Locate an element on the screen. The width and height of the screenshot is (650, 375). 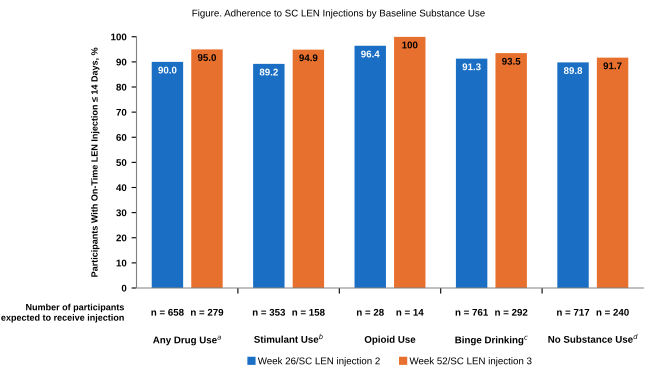
y-tick-label: 0 is located at coordinates (124, 288).